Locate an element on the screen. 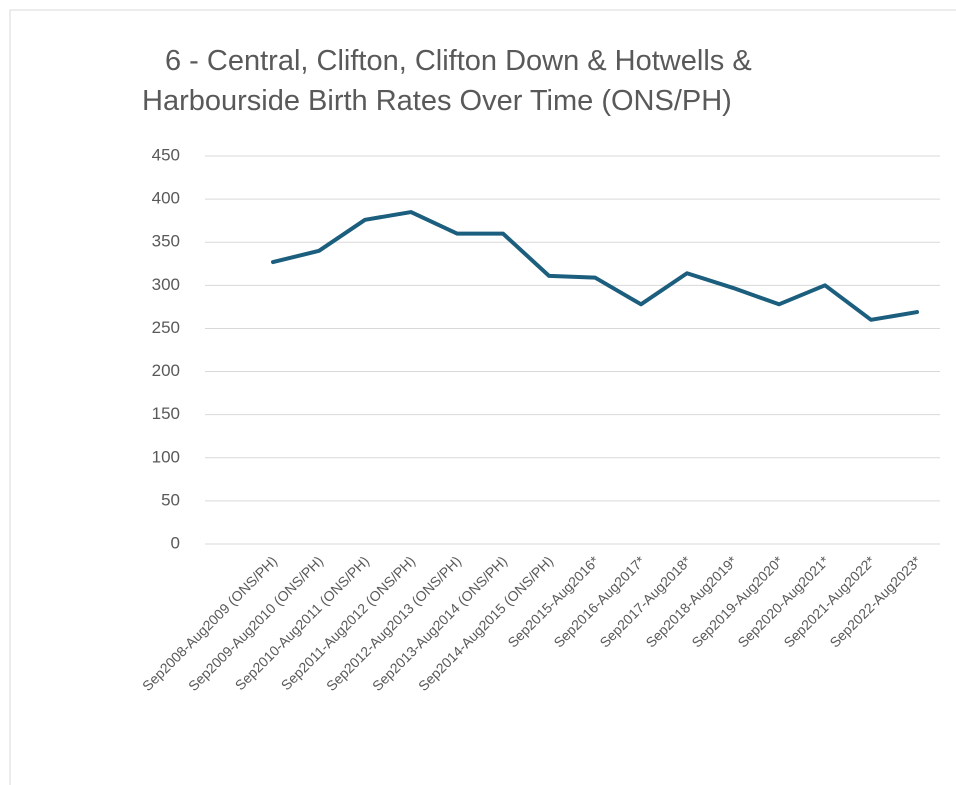  y-tick-label: 300 is located at coordinates (166, 284).